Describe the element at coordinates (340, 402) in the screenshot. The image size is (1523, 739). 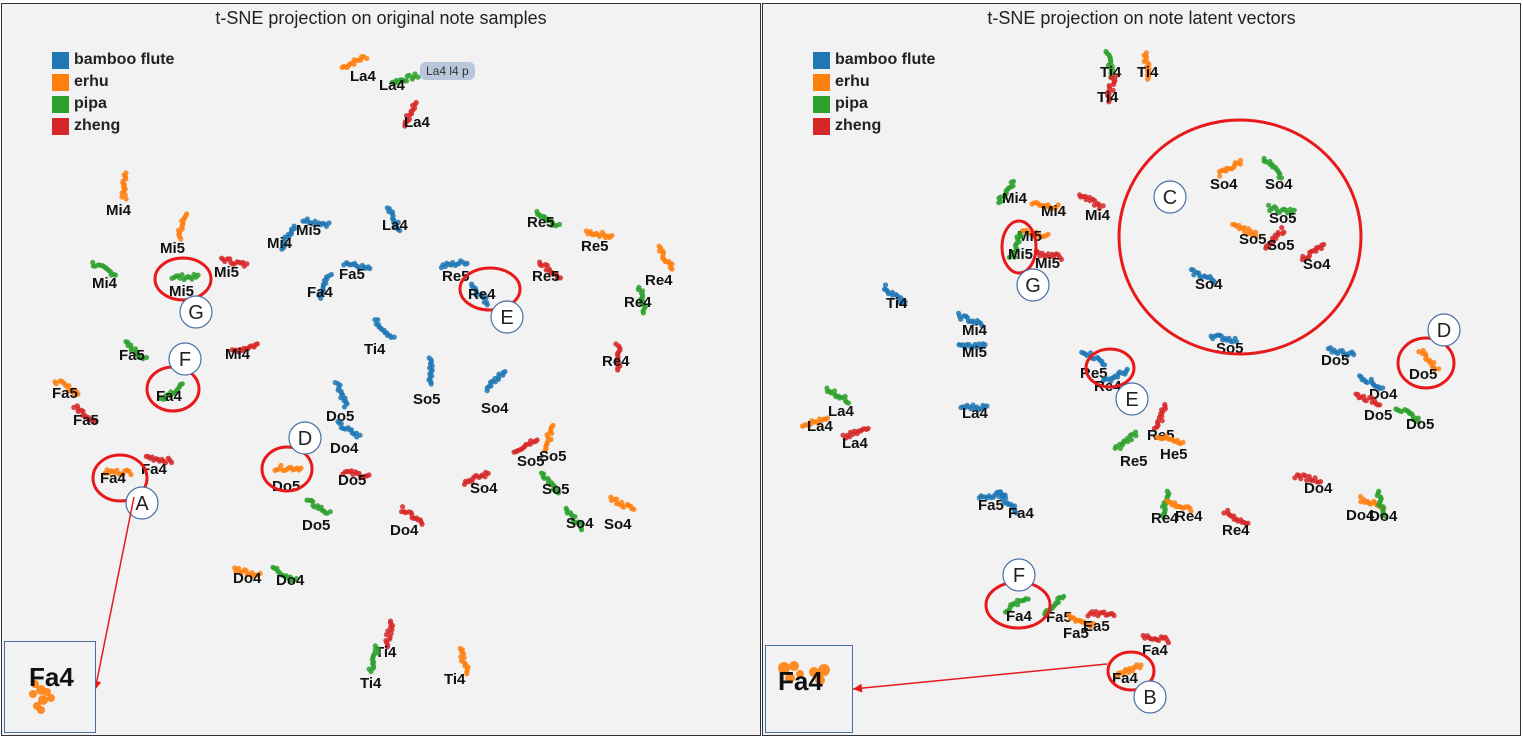
I see `cluster-bamboo_flute-do5: Do5` at that location.